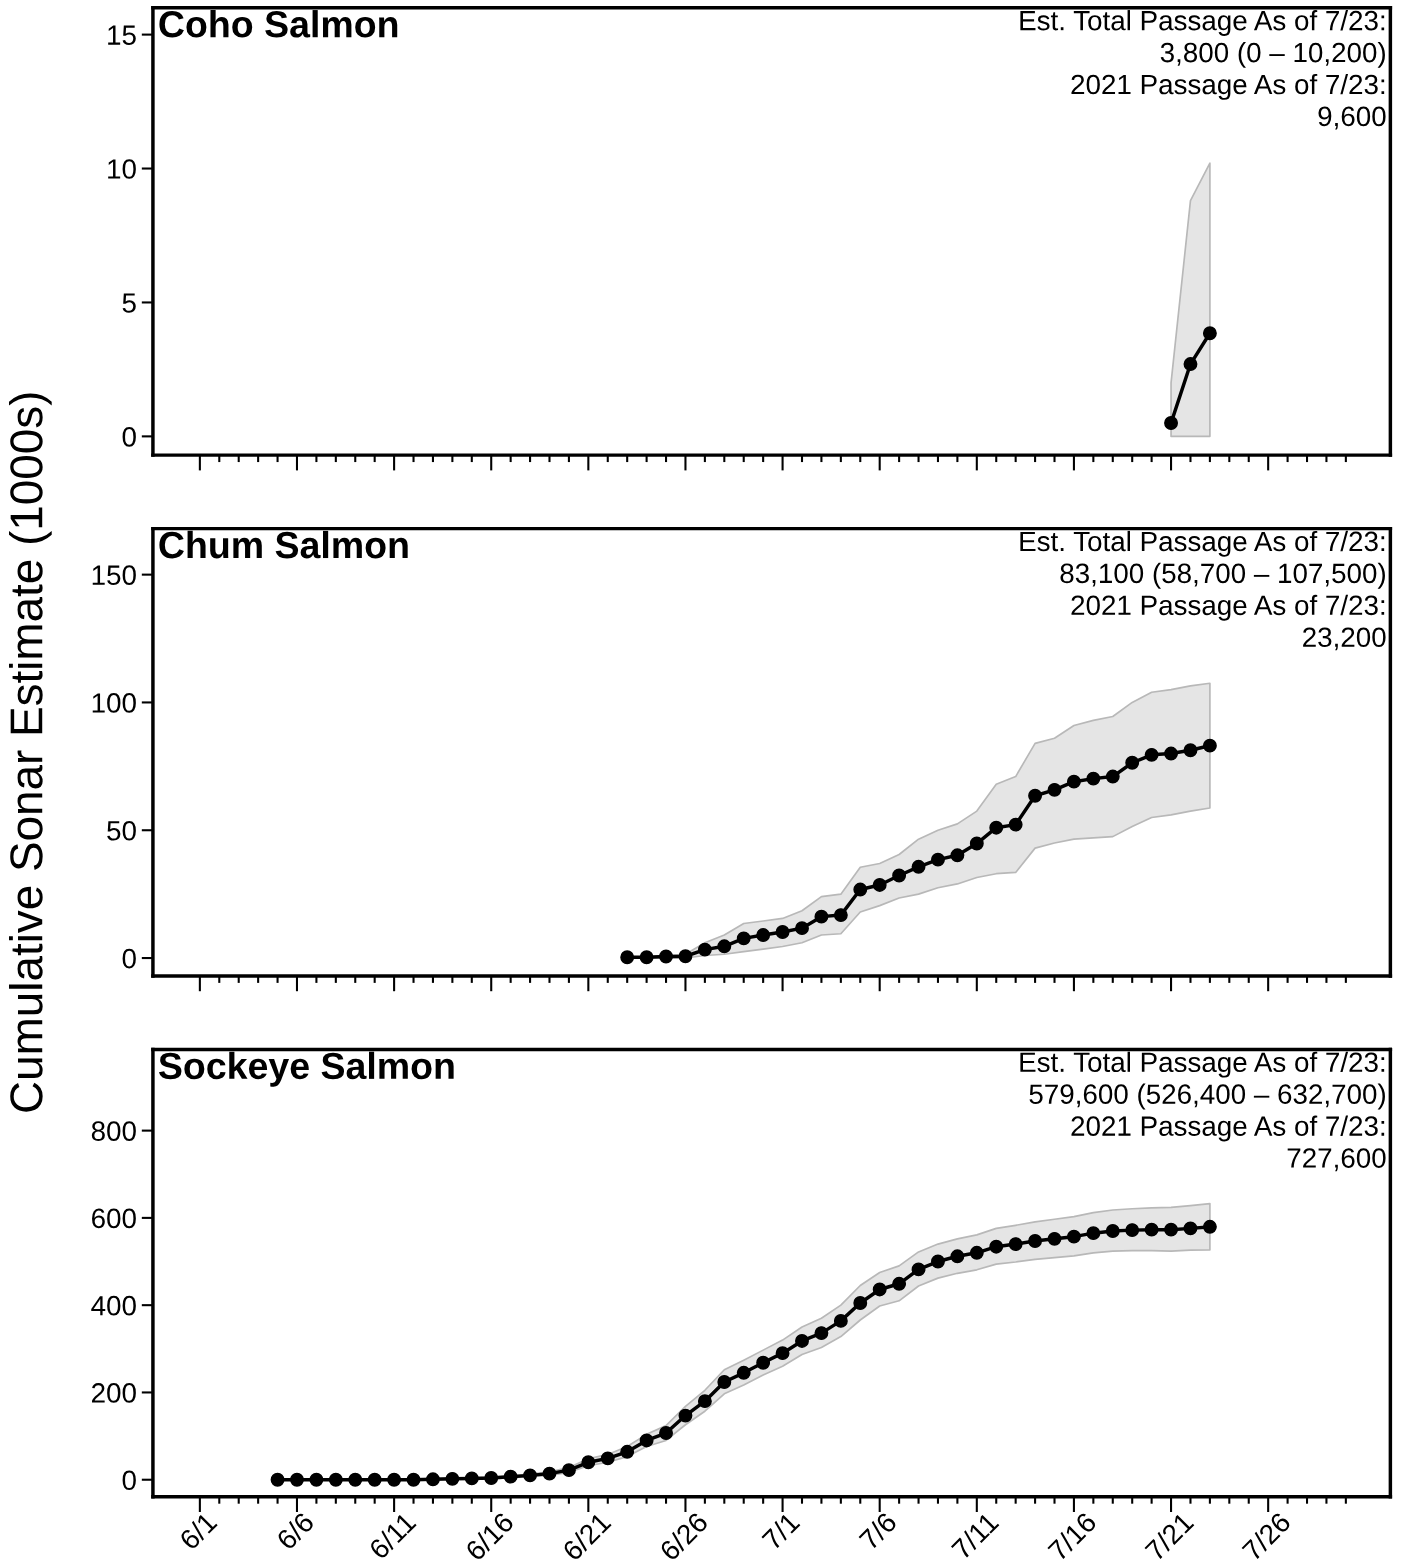  I want to click on annotation: Est. Total Passage As of 7/23: 579,600 (526,400 – 632,700) 2021 Passage As of 7/23: 727,600, so click(1203, 1111).